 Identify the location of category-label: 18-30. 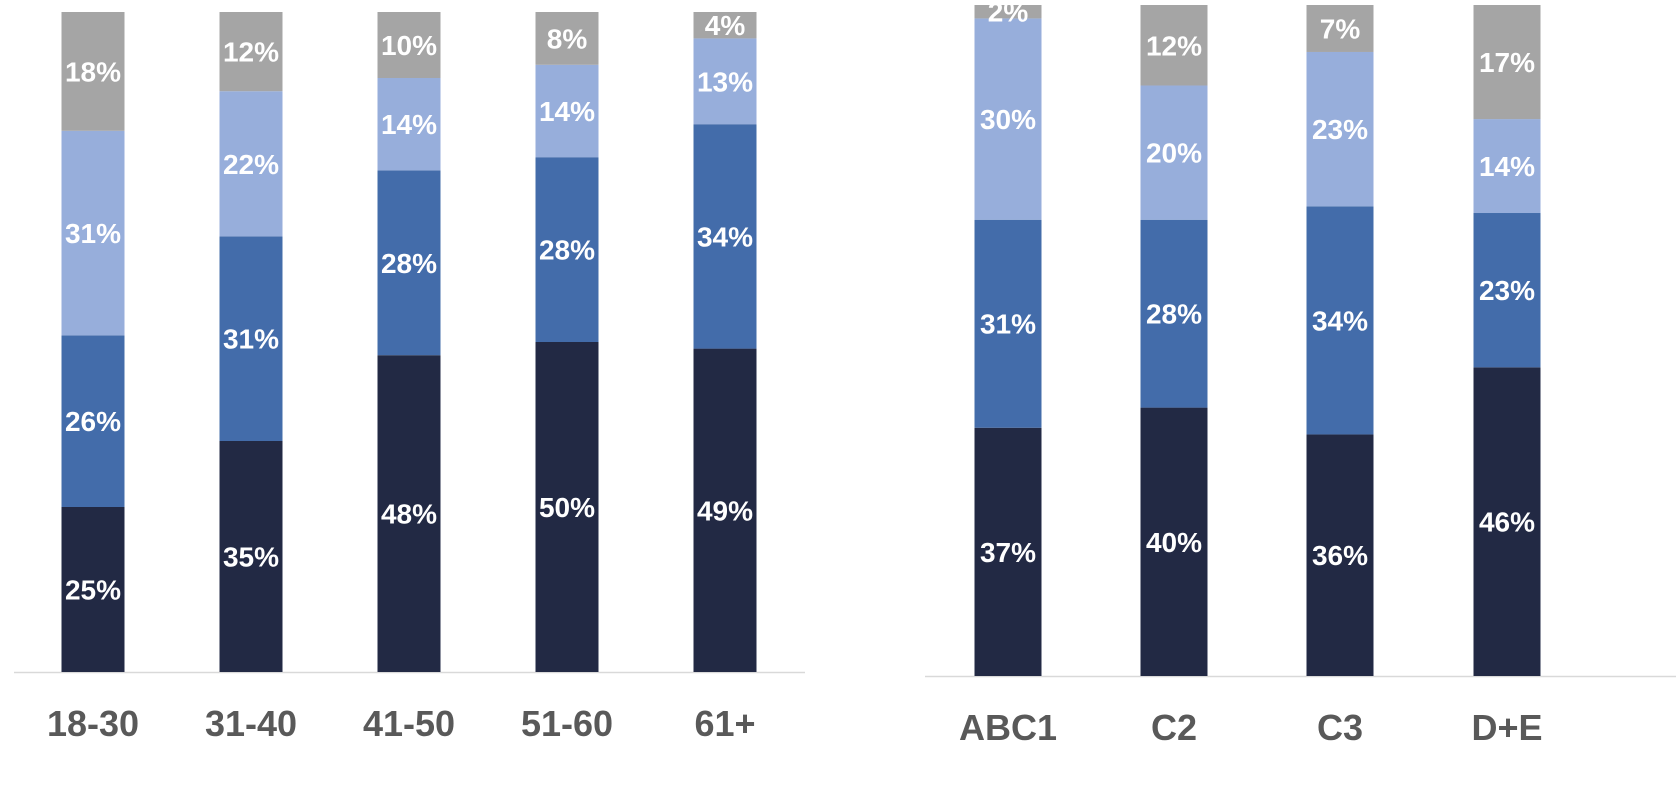
(93, 723).